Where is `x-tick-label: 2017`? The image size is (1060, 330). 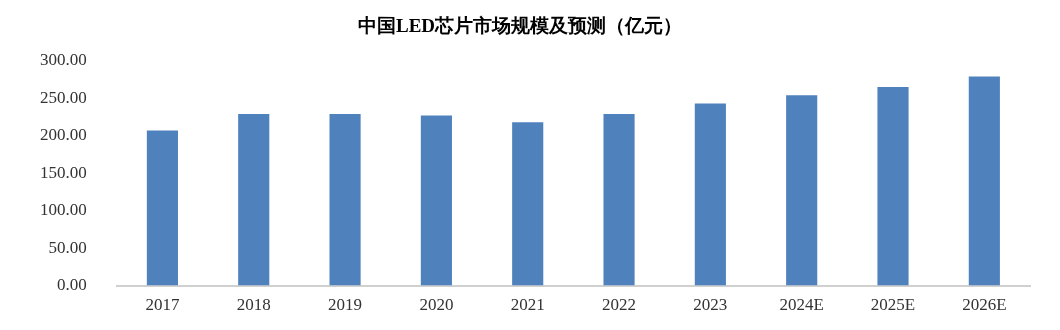 x-tick-label: 2017 is located at coordinates (162, 305).